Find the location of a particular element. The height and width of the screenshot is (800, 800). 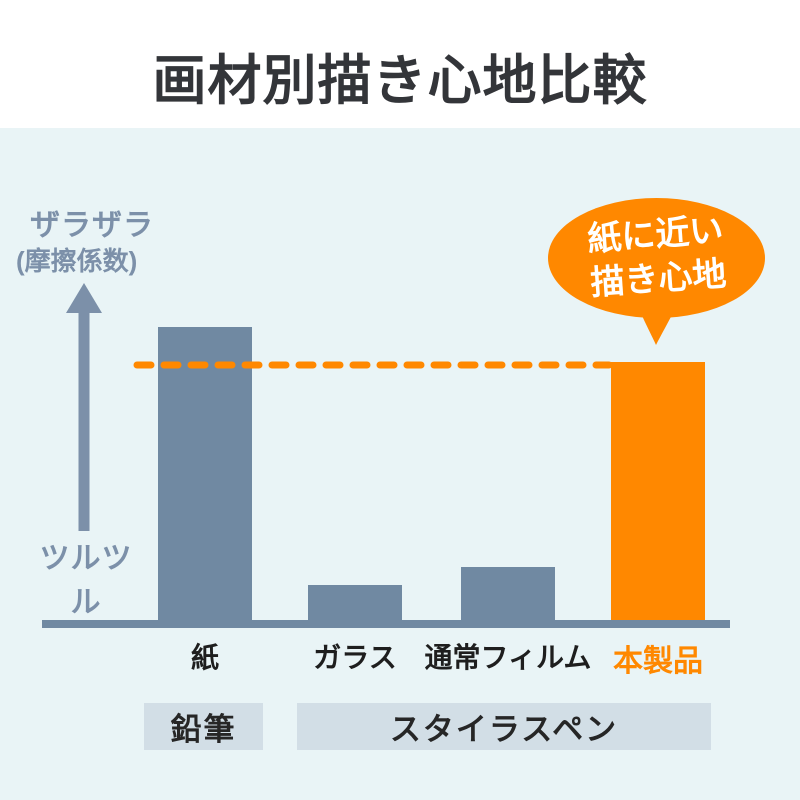

category-label-film: 通常フィルム is located at coordinates (508, 657).